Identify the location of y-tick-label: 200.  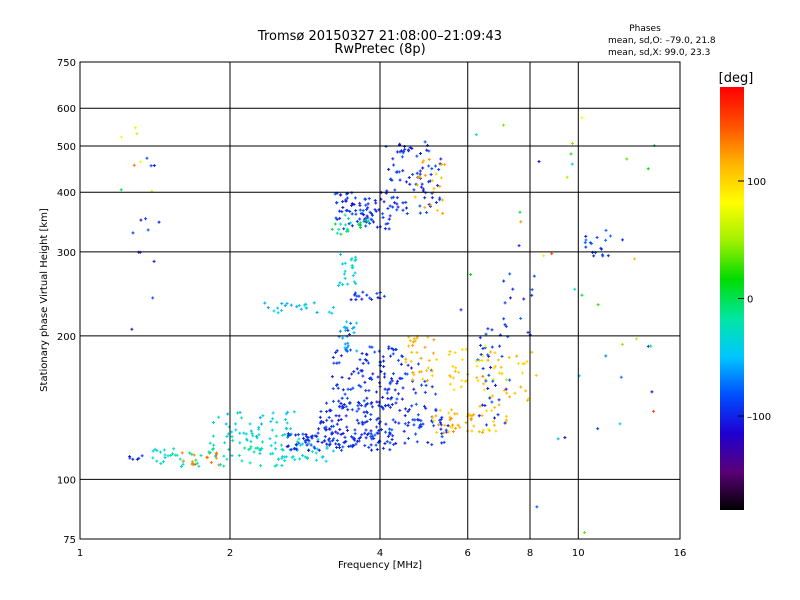
(66, 337).